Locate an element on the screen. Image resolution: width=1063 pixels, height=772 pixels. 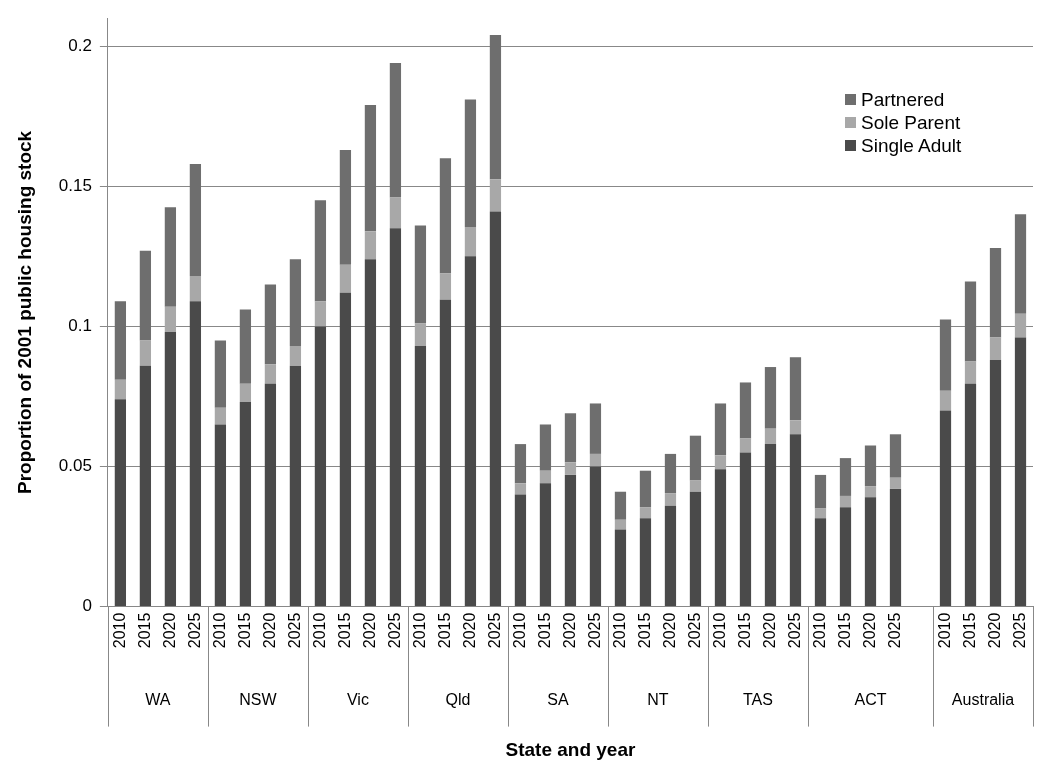
legend-label: Partnered is located at coordinates (903, 99).